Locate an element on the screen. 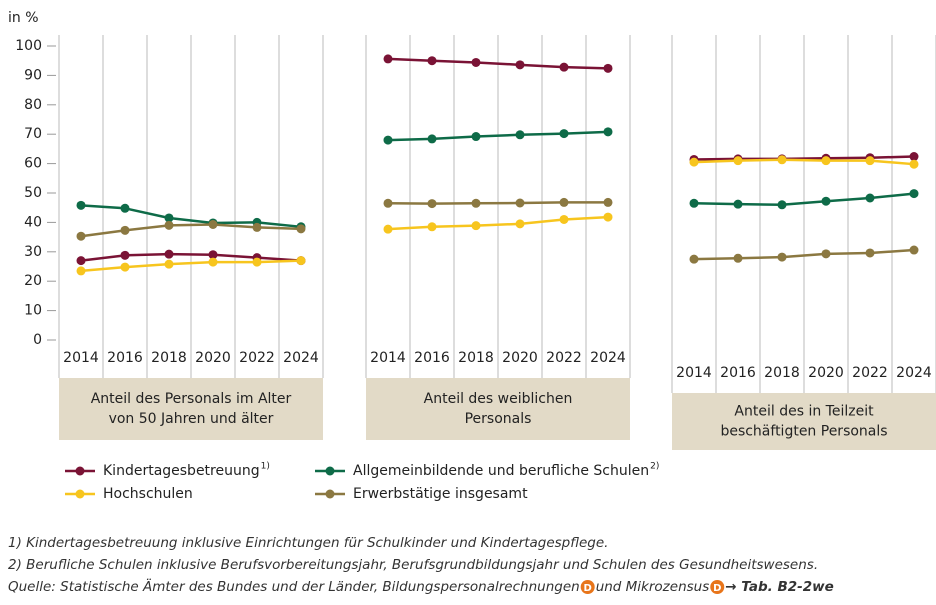 Image resolution: width=936 pixels, height=605 pixels. legend-label: Hochschulen is located at coordinates (148, 494).